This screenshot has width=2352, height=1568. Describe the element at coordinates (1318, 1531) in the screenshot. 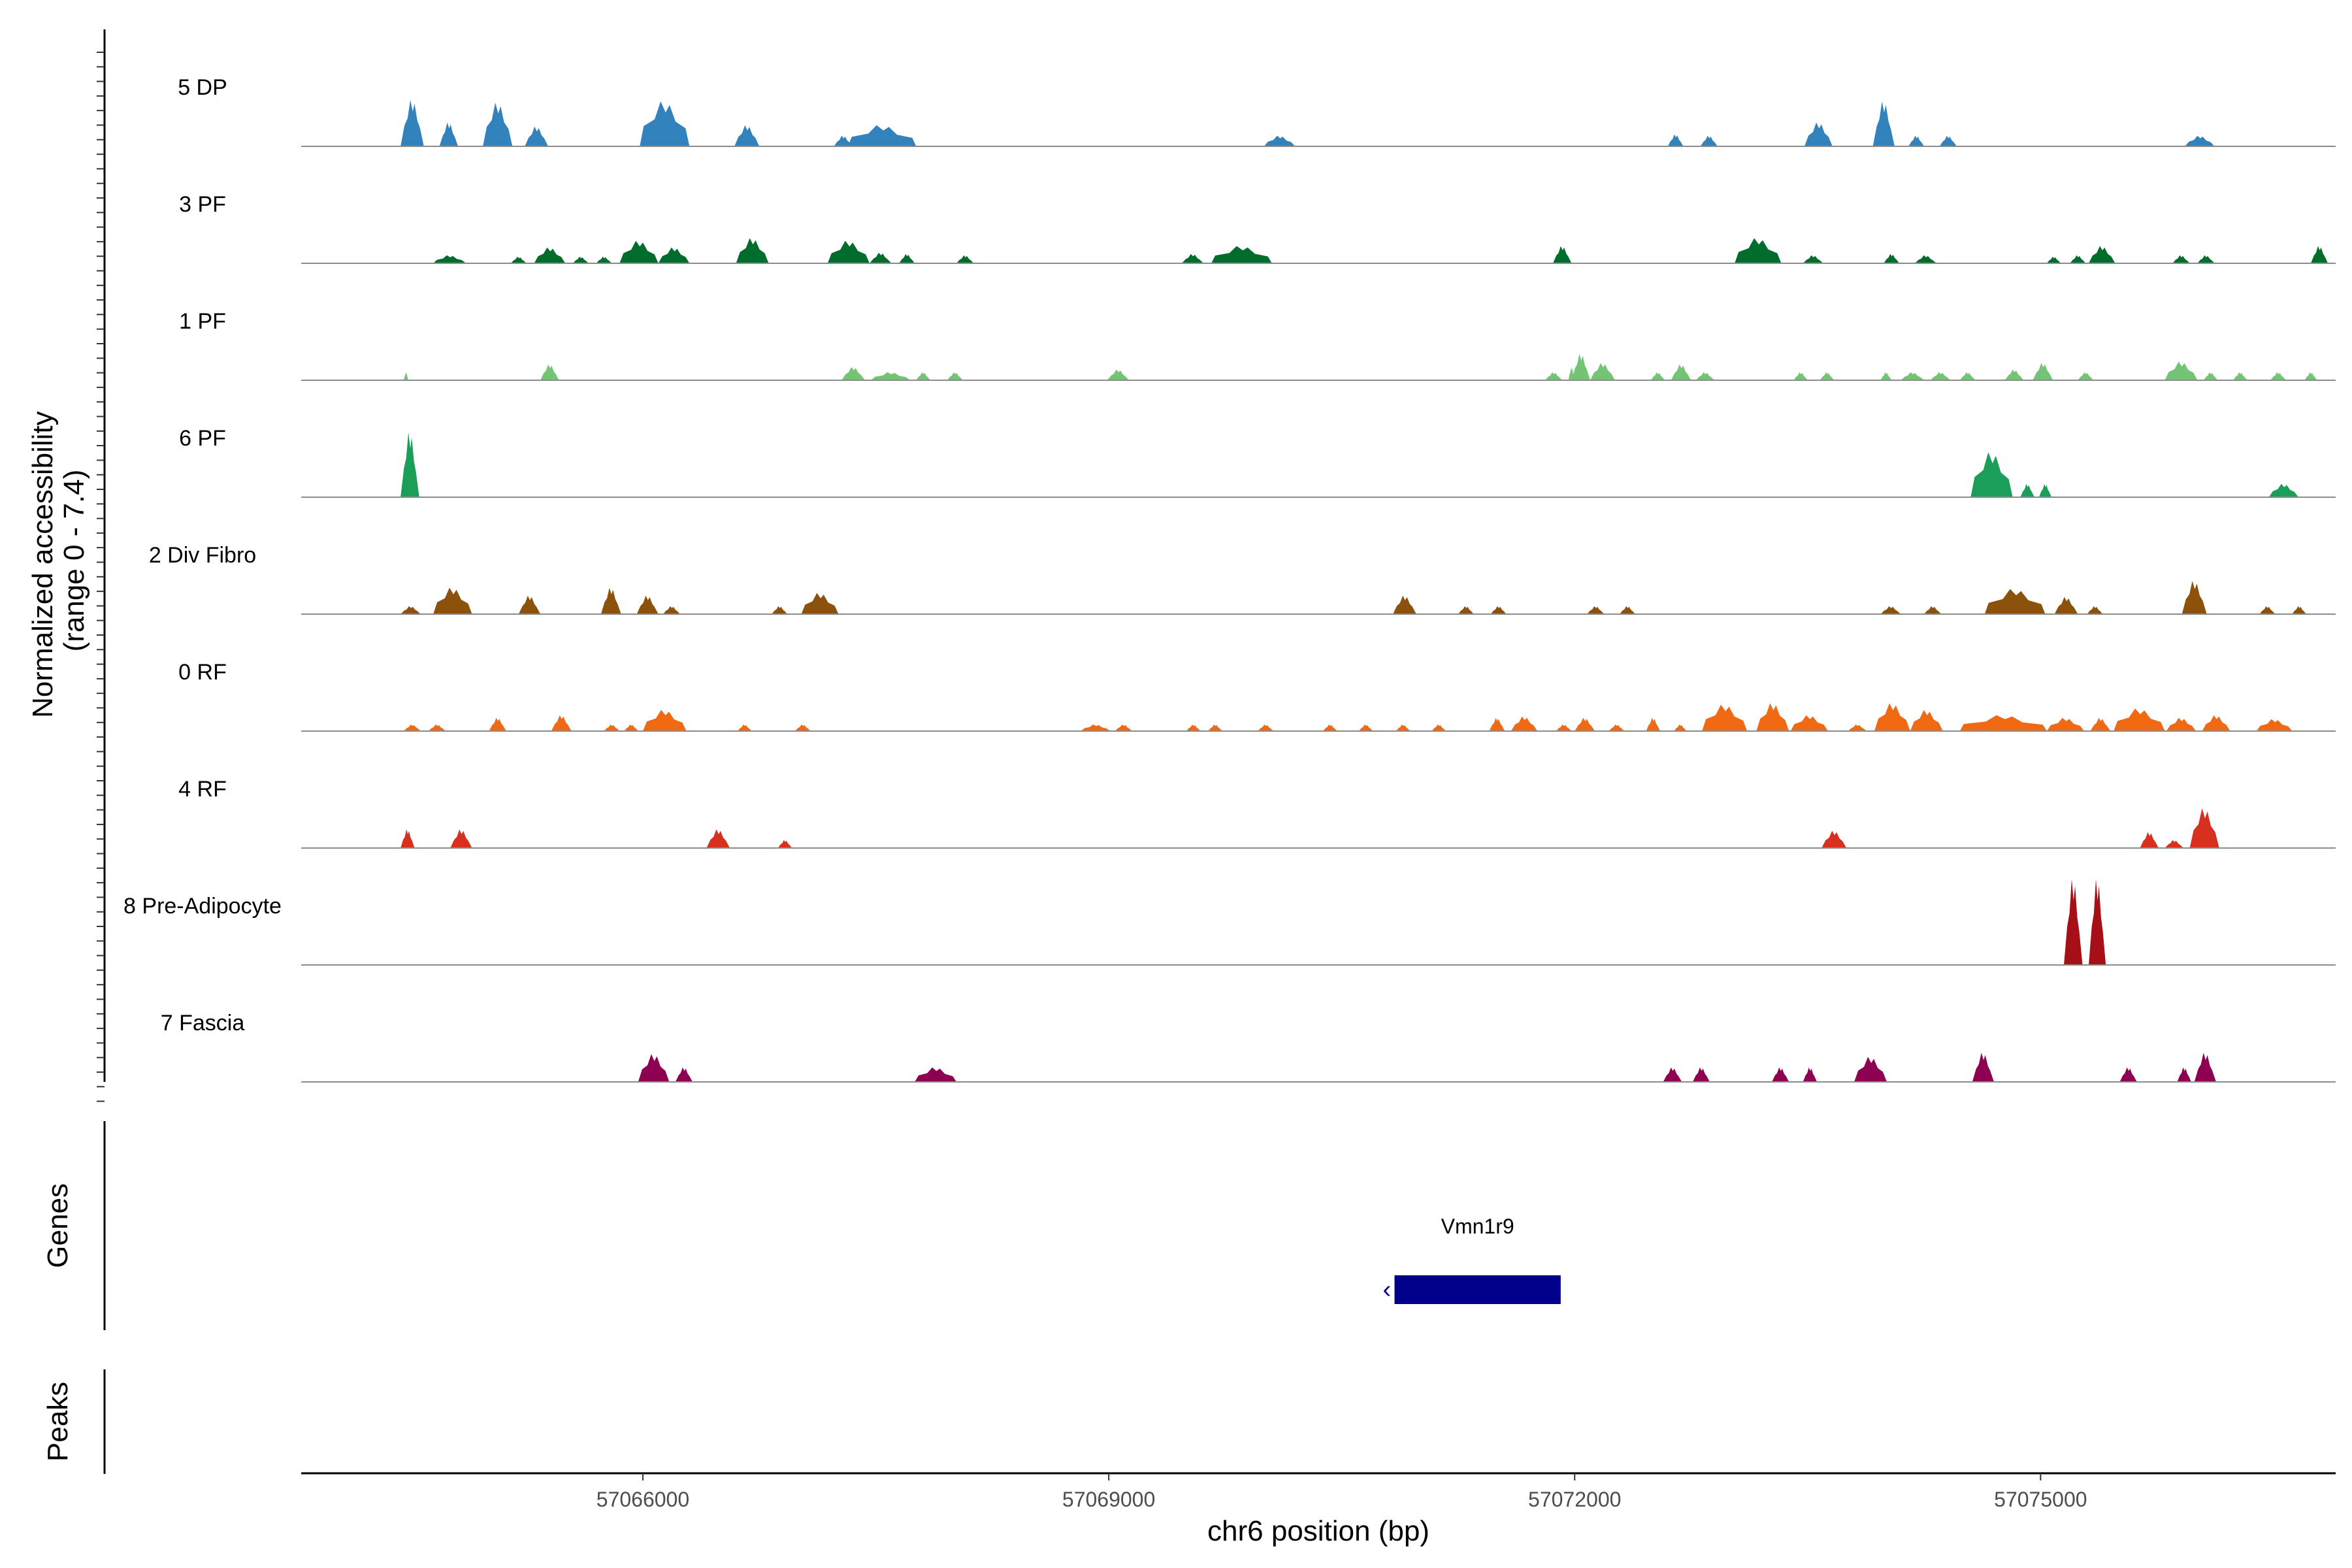

I see `x-axis-title: chr6 position (bp)` at that location.